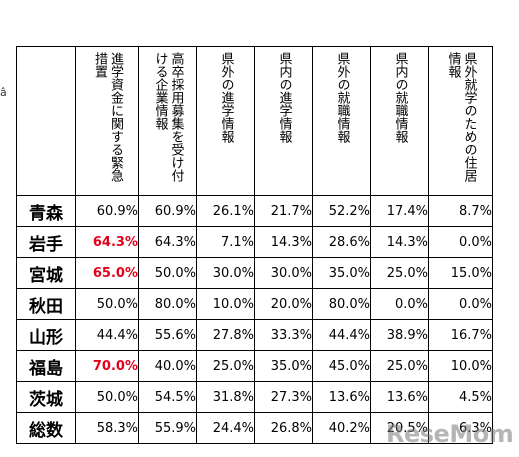 This screenshot has height=457, width=519. I want to click on col-header-label: 県外の就職情報, so click(342, 97).